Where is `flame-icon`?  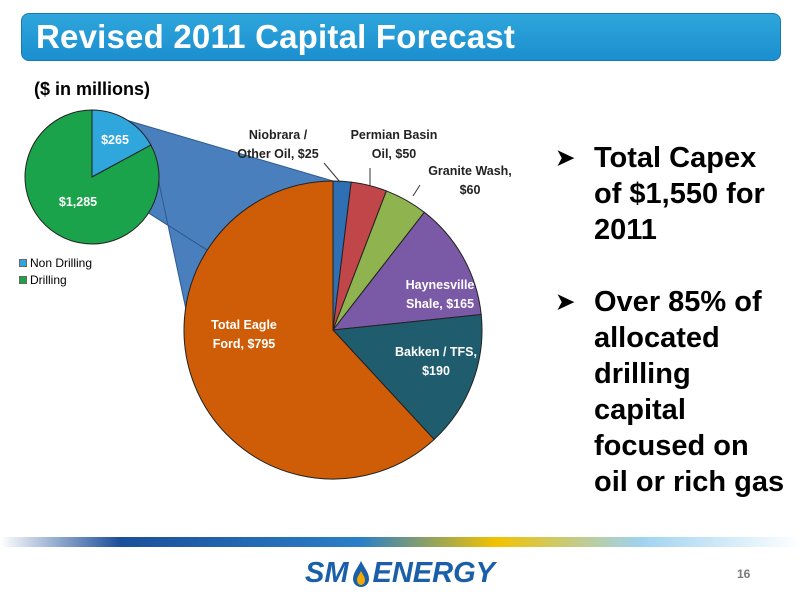 flame-icon is located at coordinates (360, 573).